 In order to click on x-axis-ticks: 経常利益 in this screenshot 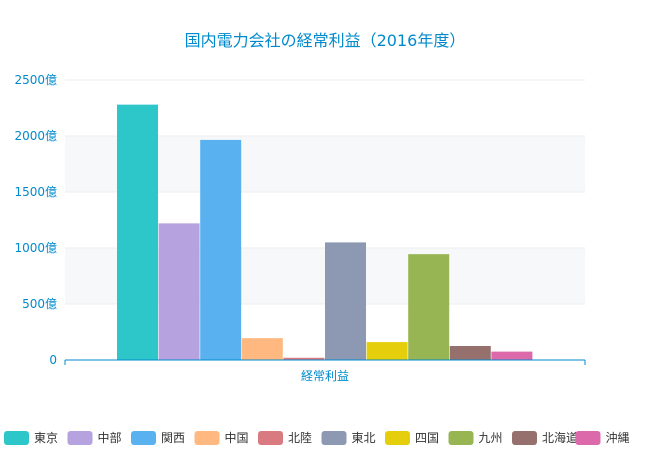, I will do `click(325, 371)`.